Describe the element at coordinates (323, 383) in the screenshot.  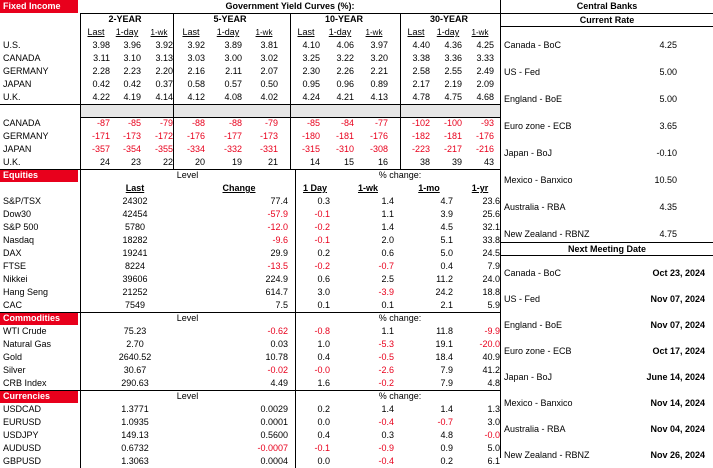
I see `pct-change-1d: 1.6` at that location.